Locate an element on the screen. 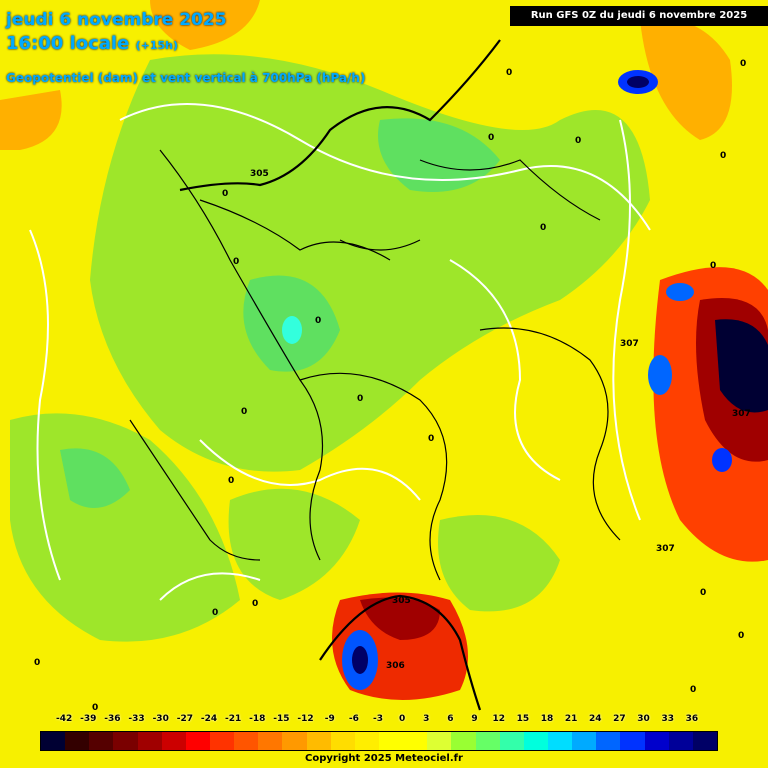  colorbar-tick-label: -3 is located at coordinates (378, 719).